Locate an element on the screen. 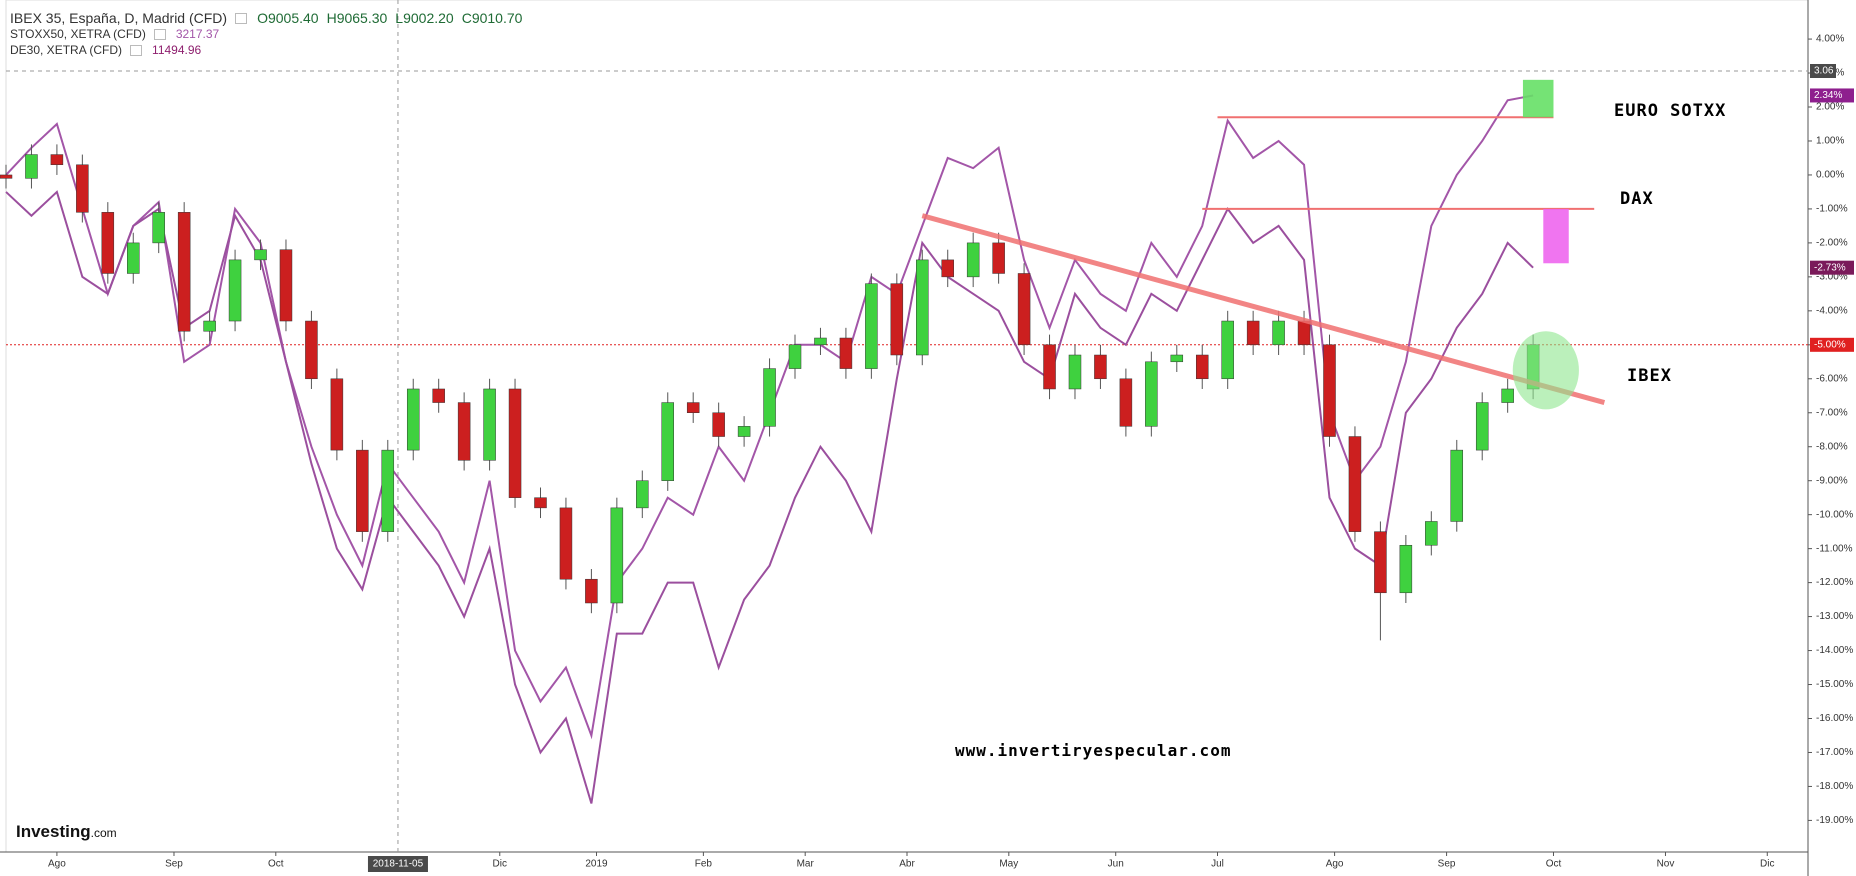 Image resolution: width=1856 pixels, height=876 pixels. legend-name: STOXX50, XETRA (CFD) is located at coordinates (78, 34).